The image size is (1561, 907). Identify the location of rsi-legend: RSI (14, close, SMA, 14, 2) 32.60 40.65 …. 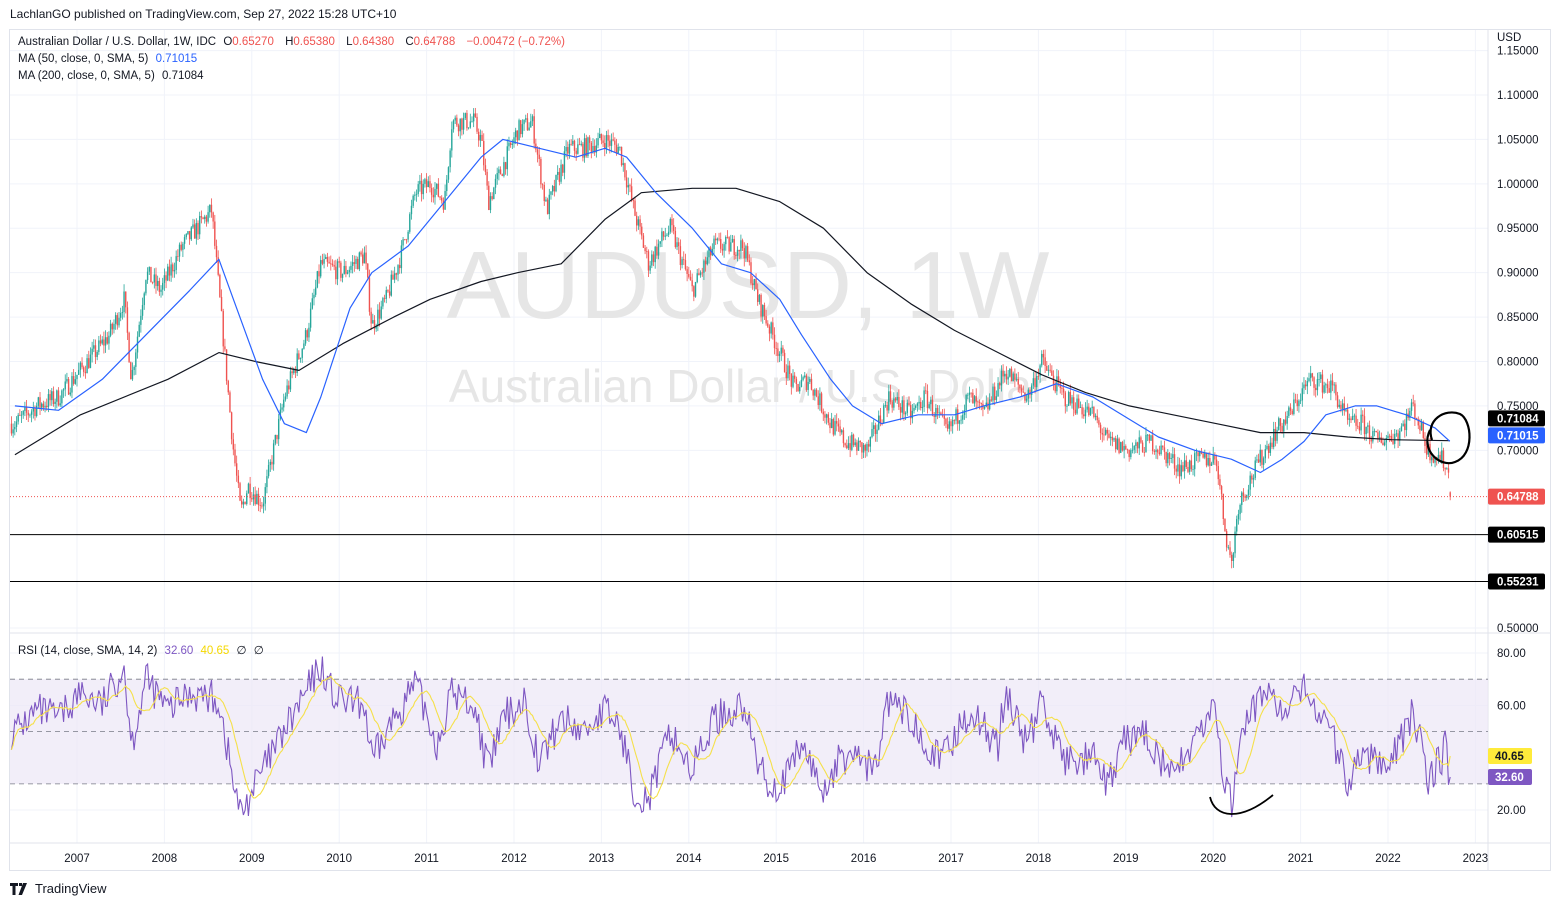
(143, 650).